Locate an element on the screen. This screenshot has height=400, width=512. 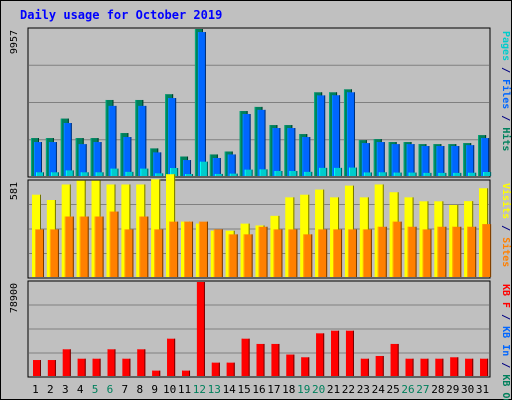
bar-kb-f-24-shade is located at coordinates (383, 365).